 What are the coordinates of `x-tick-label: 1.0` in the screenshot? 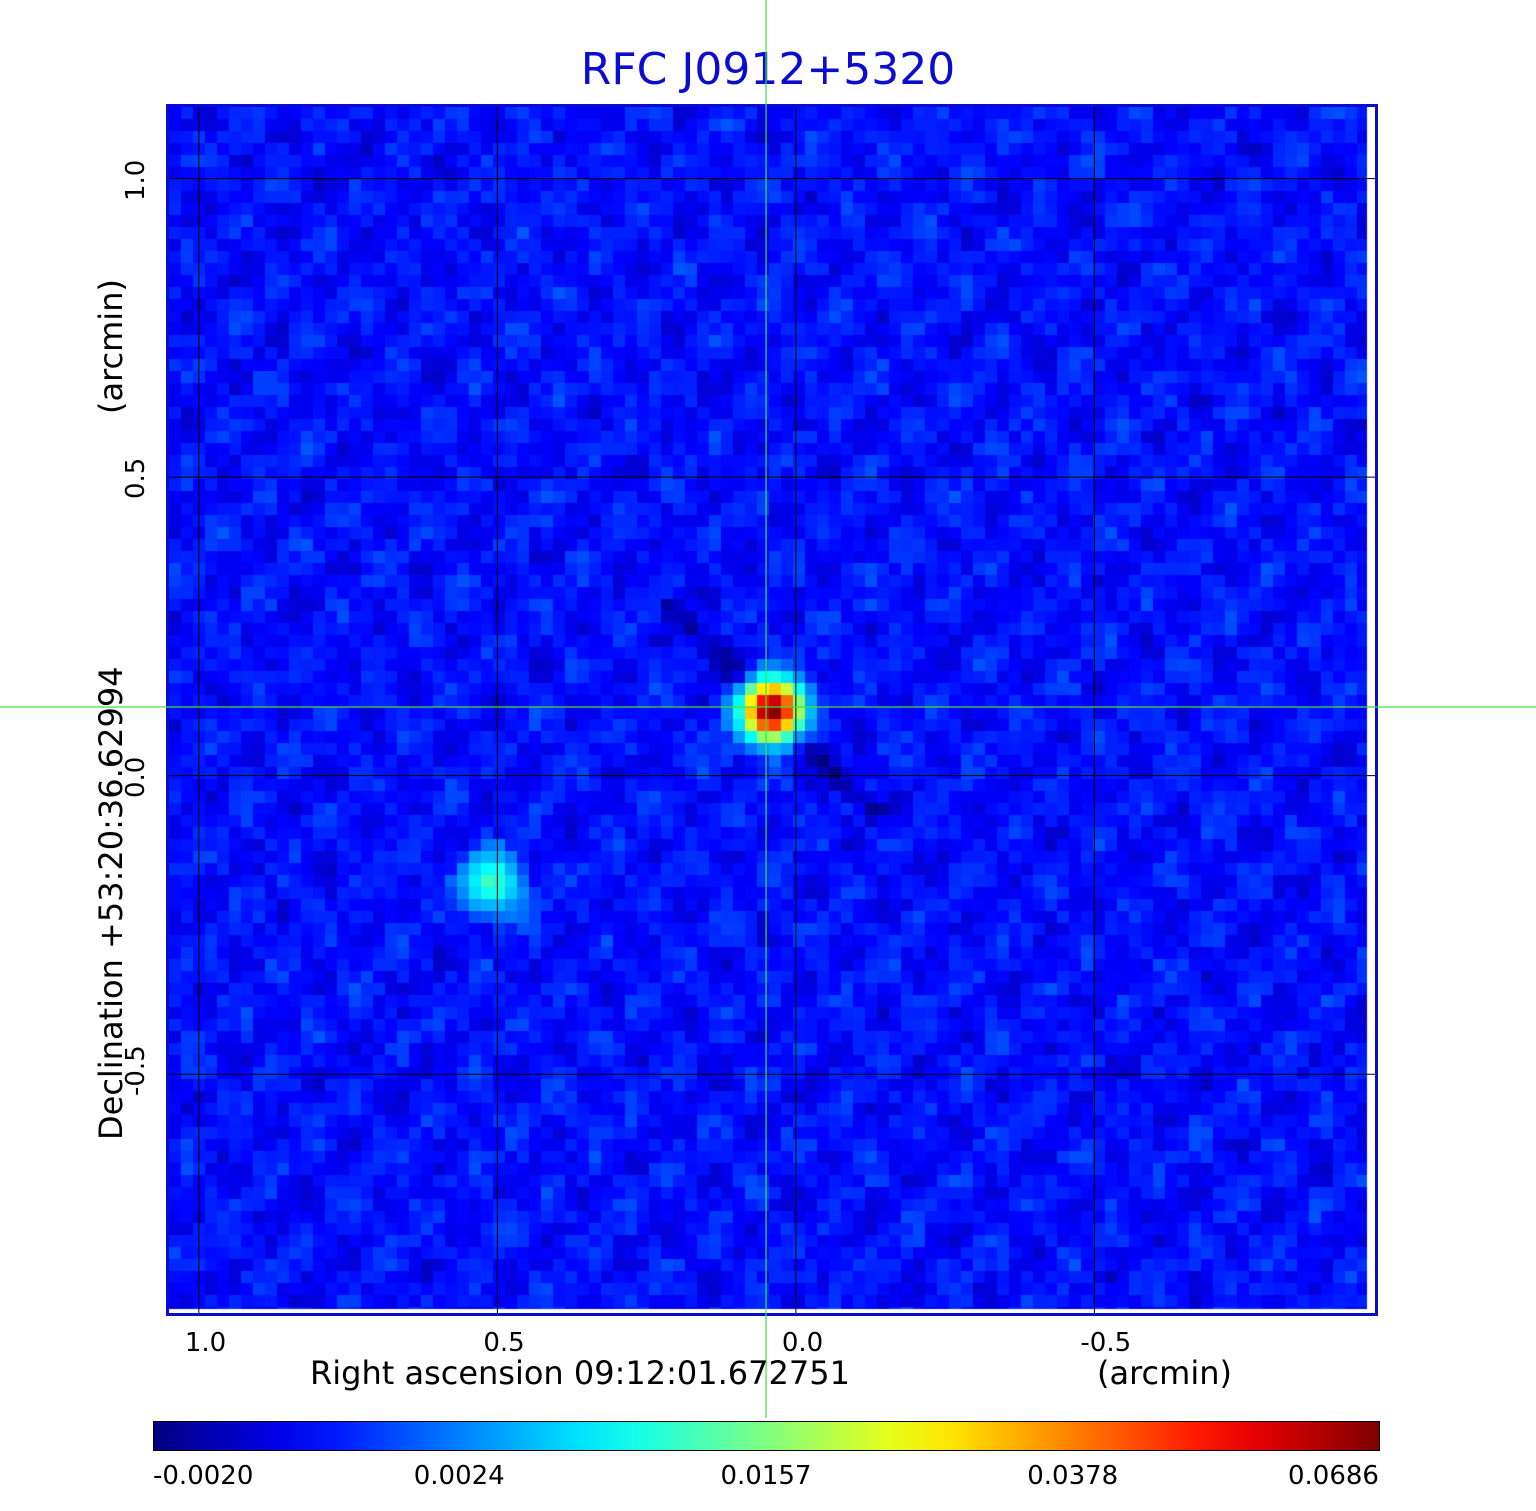 It's located at (205, 1343).